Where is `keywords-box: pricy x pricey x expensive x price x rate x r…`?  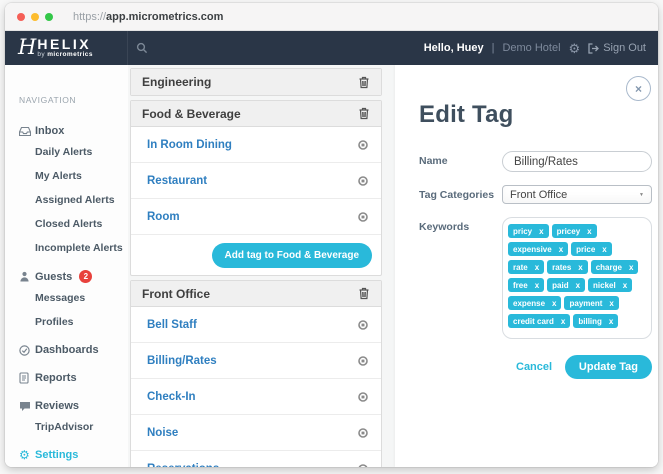
keywords-box: pricy x pricey x expensive x price x rate x r… is located at coordinates (577, 278).